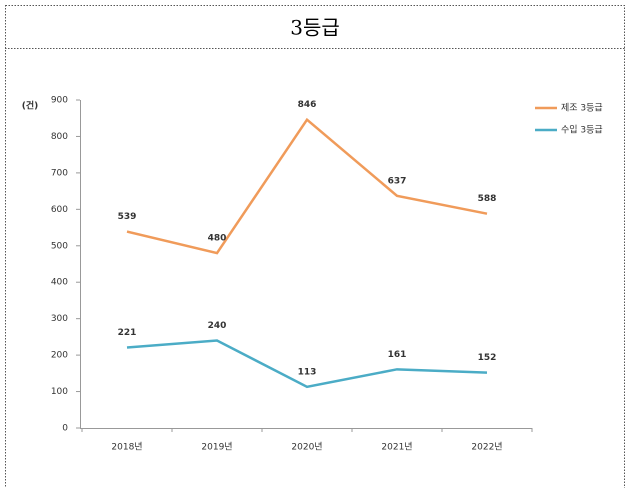  I want to click on data-label: 480, so click(217, 239).